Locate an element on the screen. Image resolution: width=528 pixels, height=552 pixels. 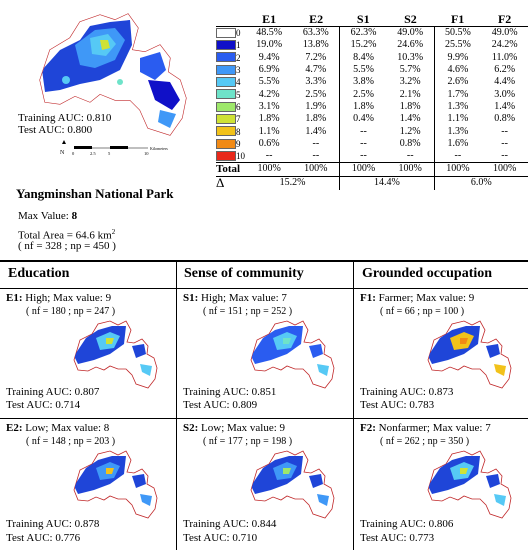
table-cell: 49.0% is located at coordinates (504, 33).